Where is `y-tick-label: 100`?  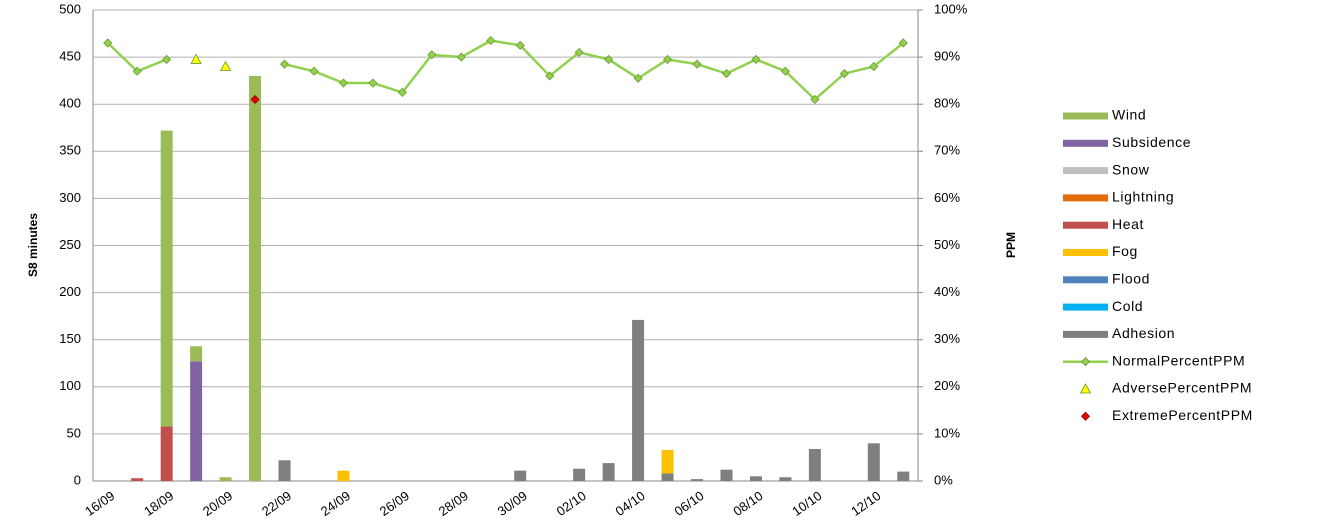
y-tick-label: 100 is located at coordinates (70, 385).